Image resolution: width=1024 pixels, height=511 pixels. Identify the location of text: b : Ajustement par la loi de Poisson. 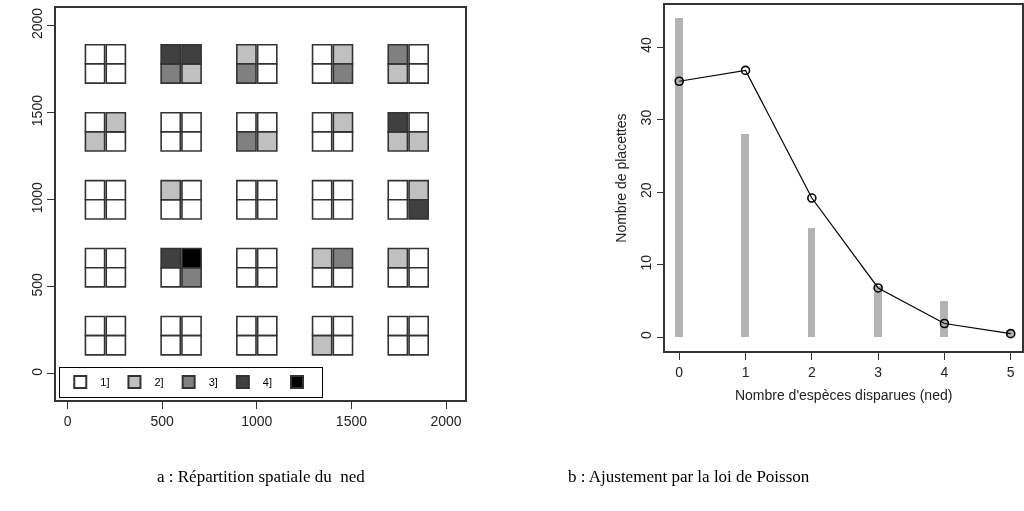
(689, 476).